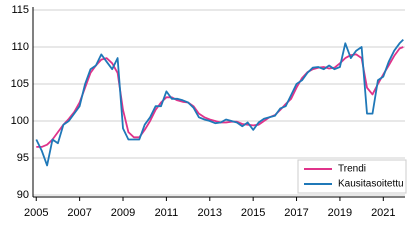  Describe the element at coordinates (167, 213) in the screenshot. I see `x-tick-label: 2011` at that location.